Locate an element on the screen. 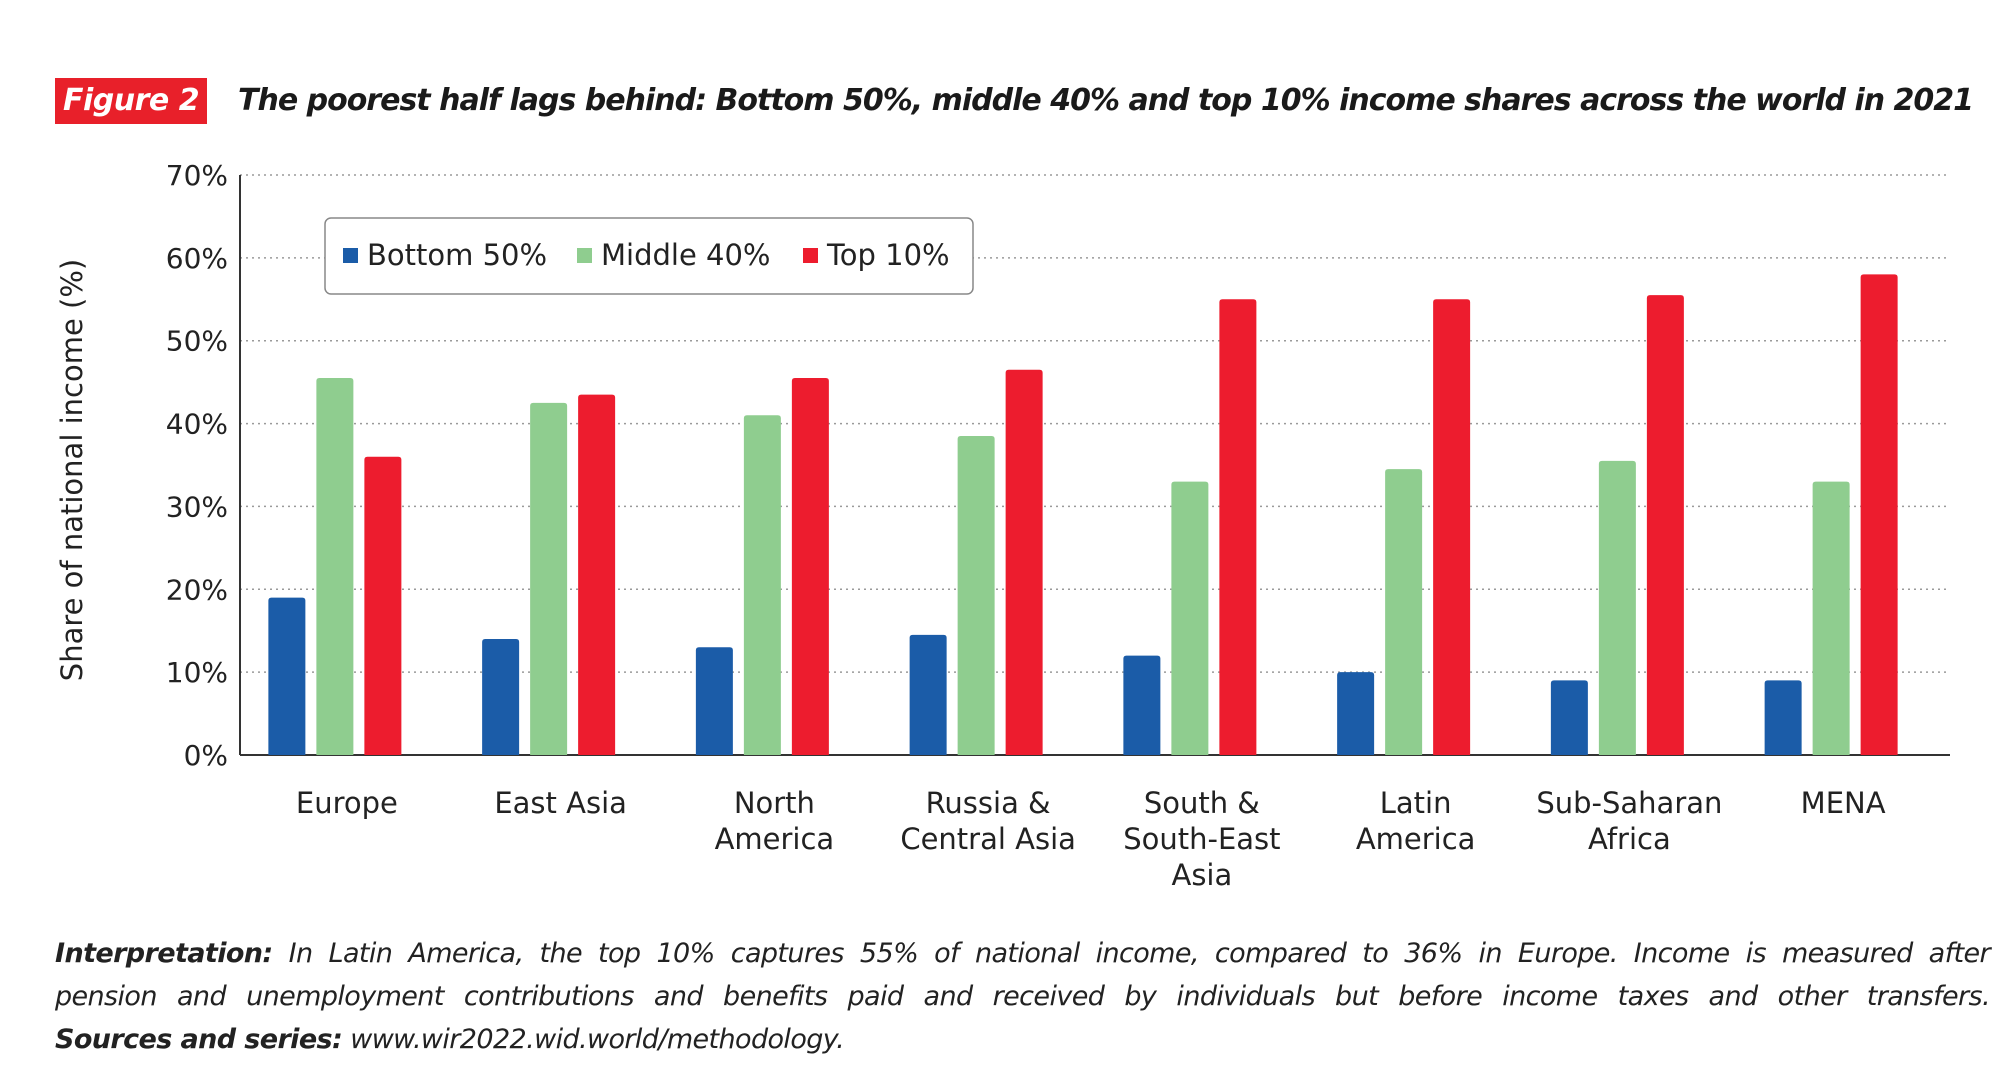  y-tick-label: 10% is located at coordinates (197, 672).